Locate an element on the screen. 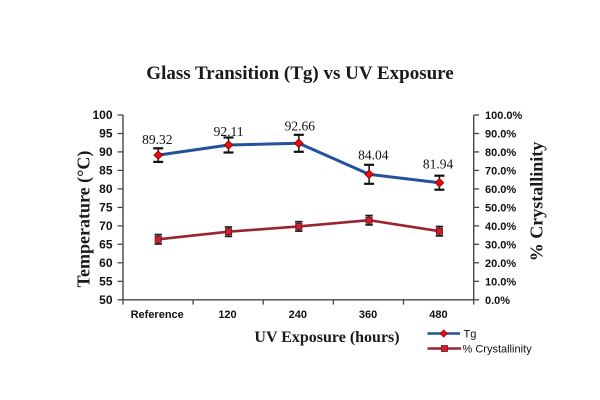 The width and height of the screenshot is (600, 400). svg-text: 40.0% is located at coordinates (500, 227).